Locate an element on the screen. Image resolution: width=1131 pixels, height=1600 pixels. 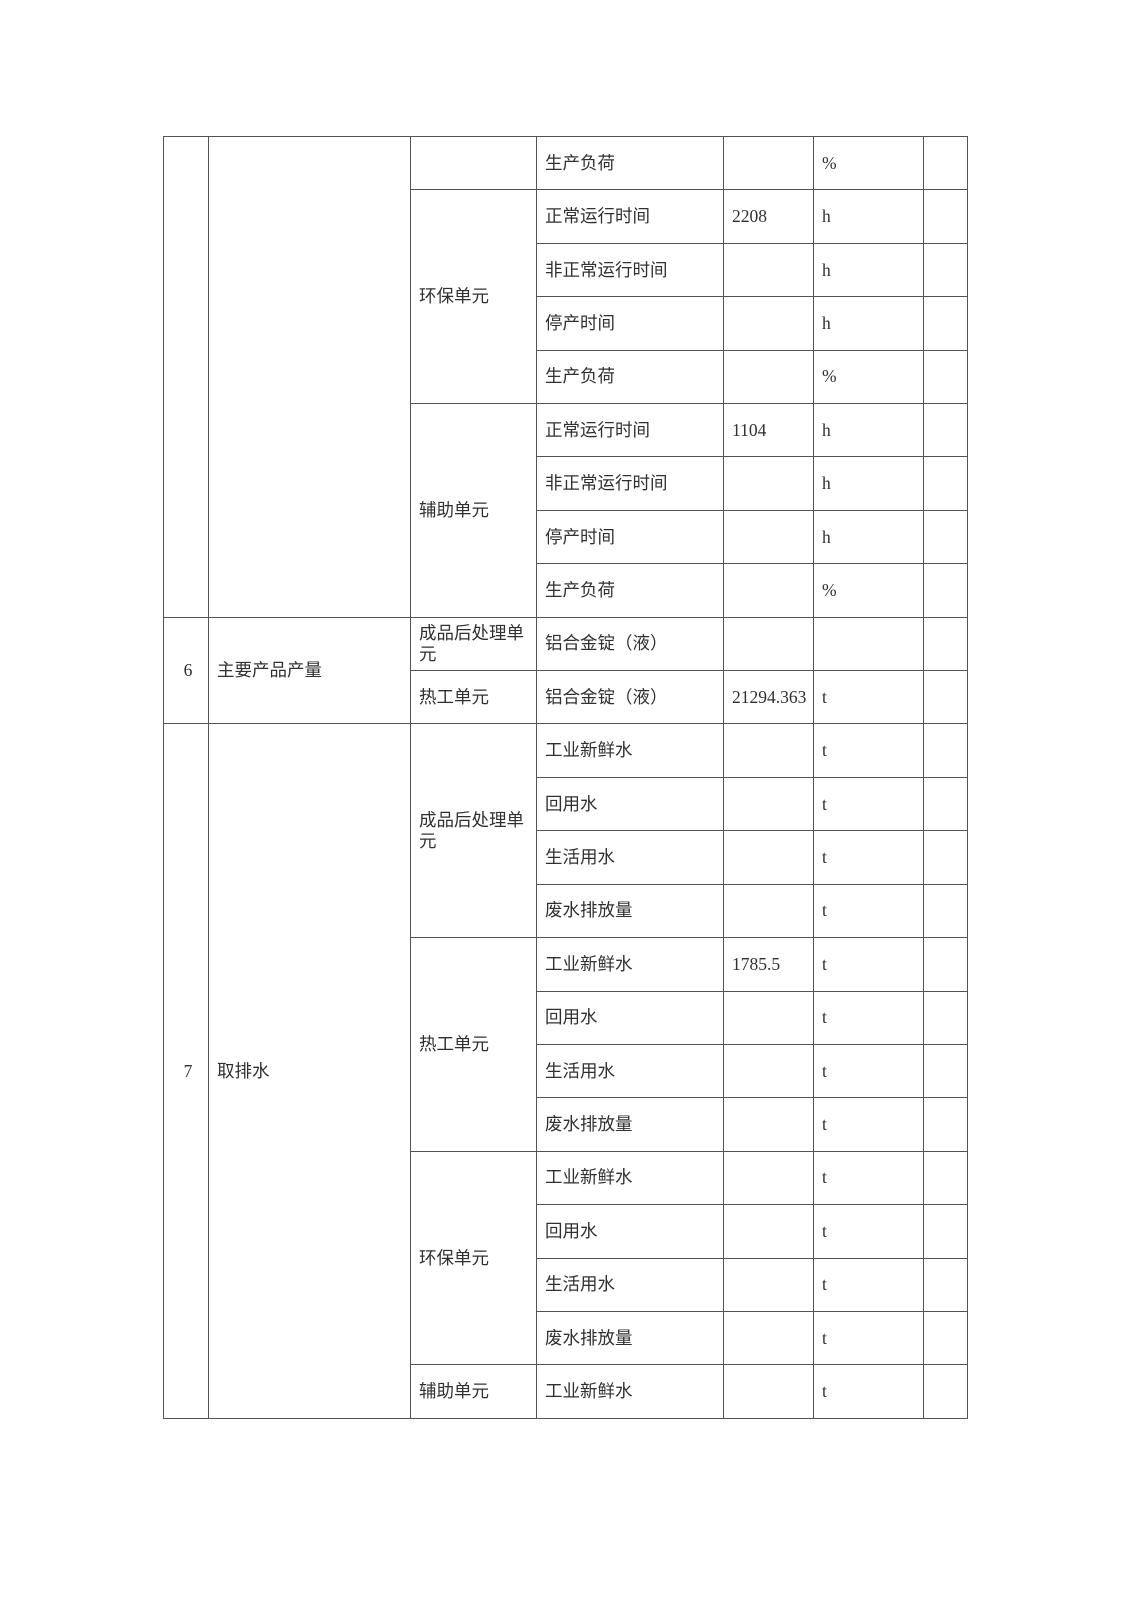
item-cell: 停产时间 is located at coordinates (630, 323).